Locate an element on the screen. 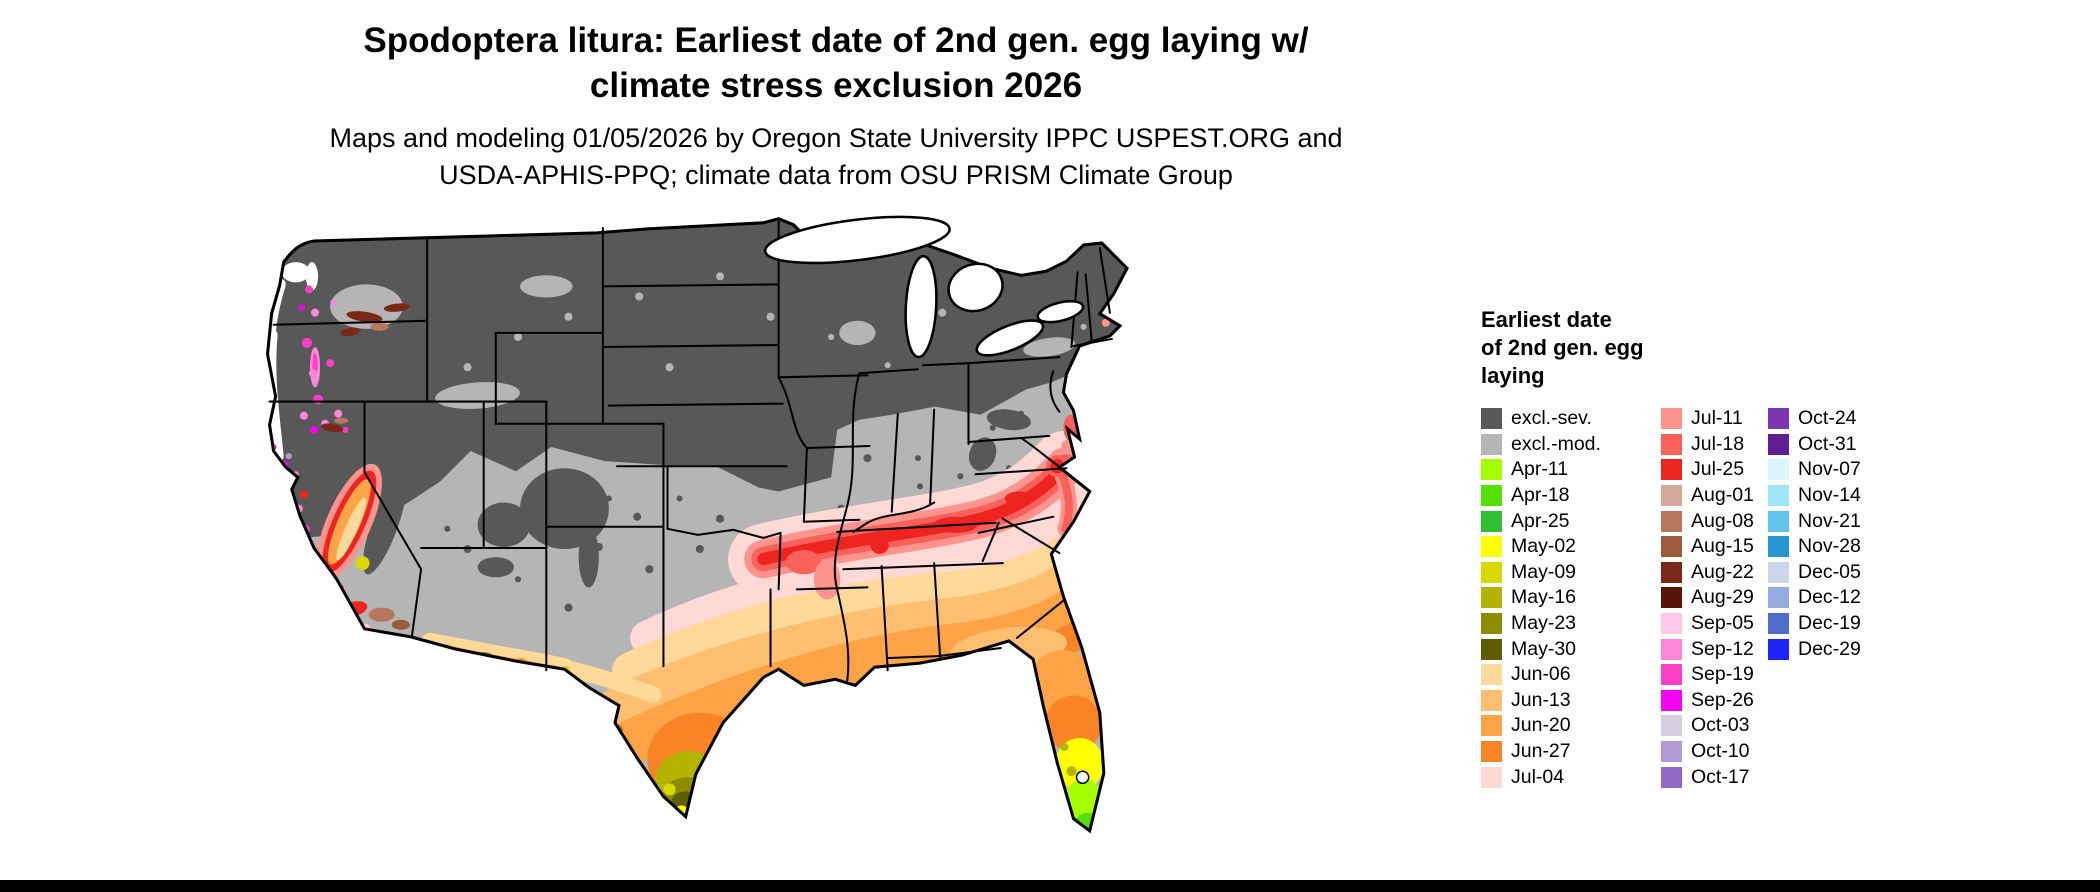  legend-item: Apr-11 is located at coordinates (1541, 470).